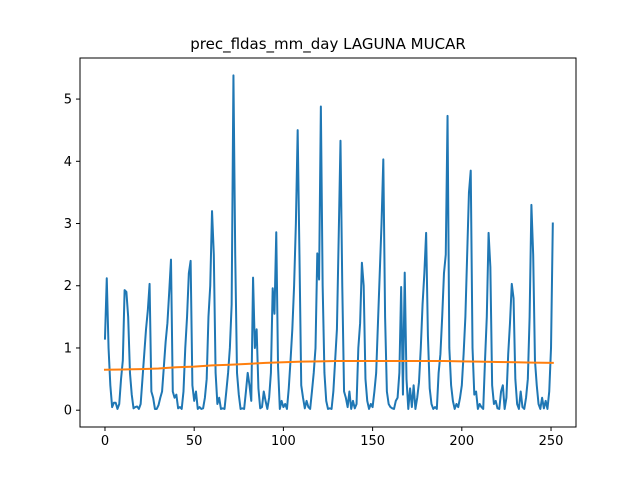 This screenshot has height=480, width=640. Describe the element at coordinates (283, 441) in the screenshot. I see `x-tick-label: 100` at that location.